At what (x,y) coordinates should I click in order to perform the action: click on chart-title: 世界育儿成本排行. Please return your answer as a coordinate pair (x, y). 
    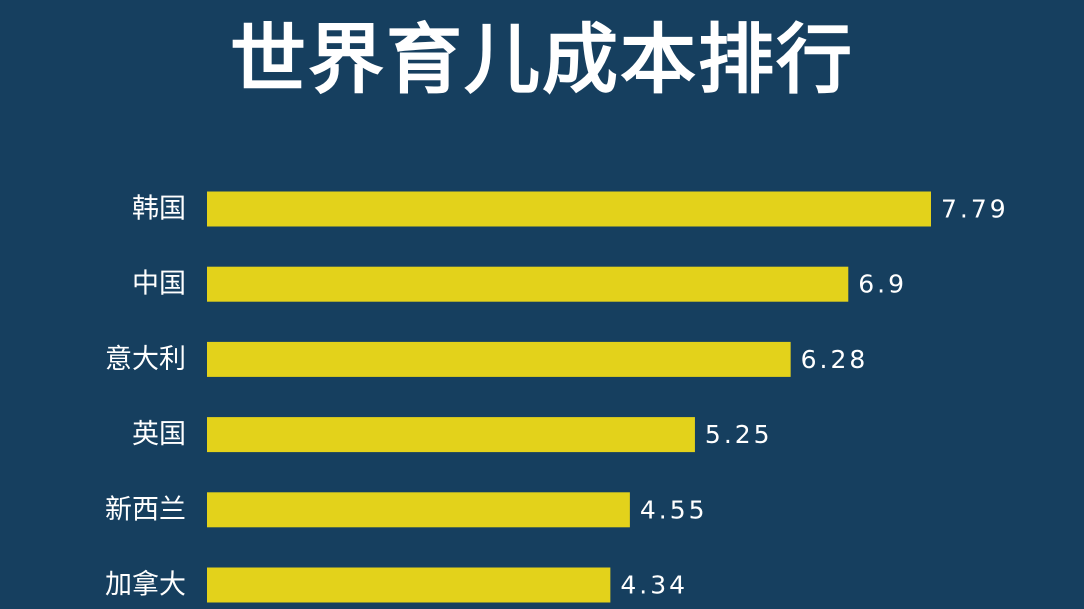
    Looking at the image, I should click on (542, 59).